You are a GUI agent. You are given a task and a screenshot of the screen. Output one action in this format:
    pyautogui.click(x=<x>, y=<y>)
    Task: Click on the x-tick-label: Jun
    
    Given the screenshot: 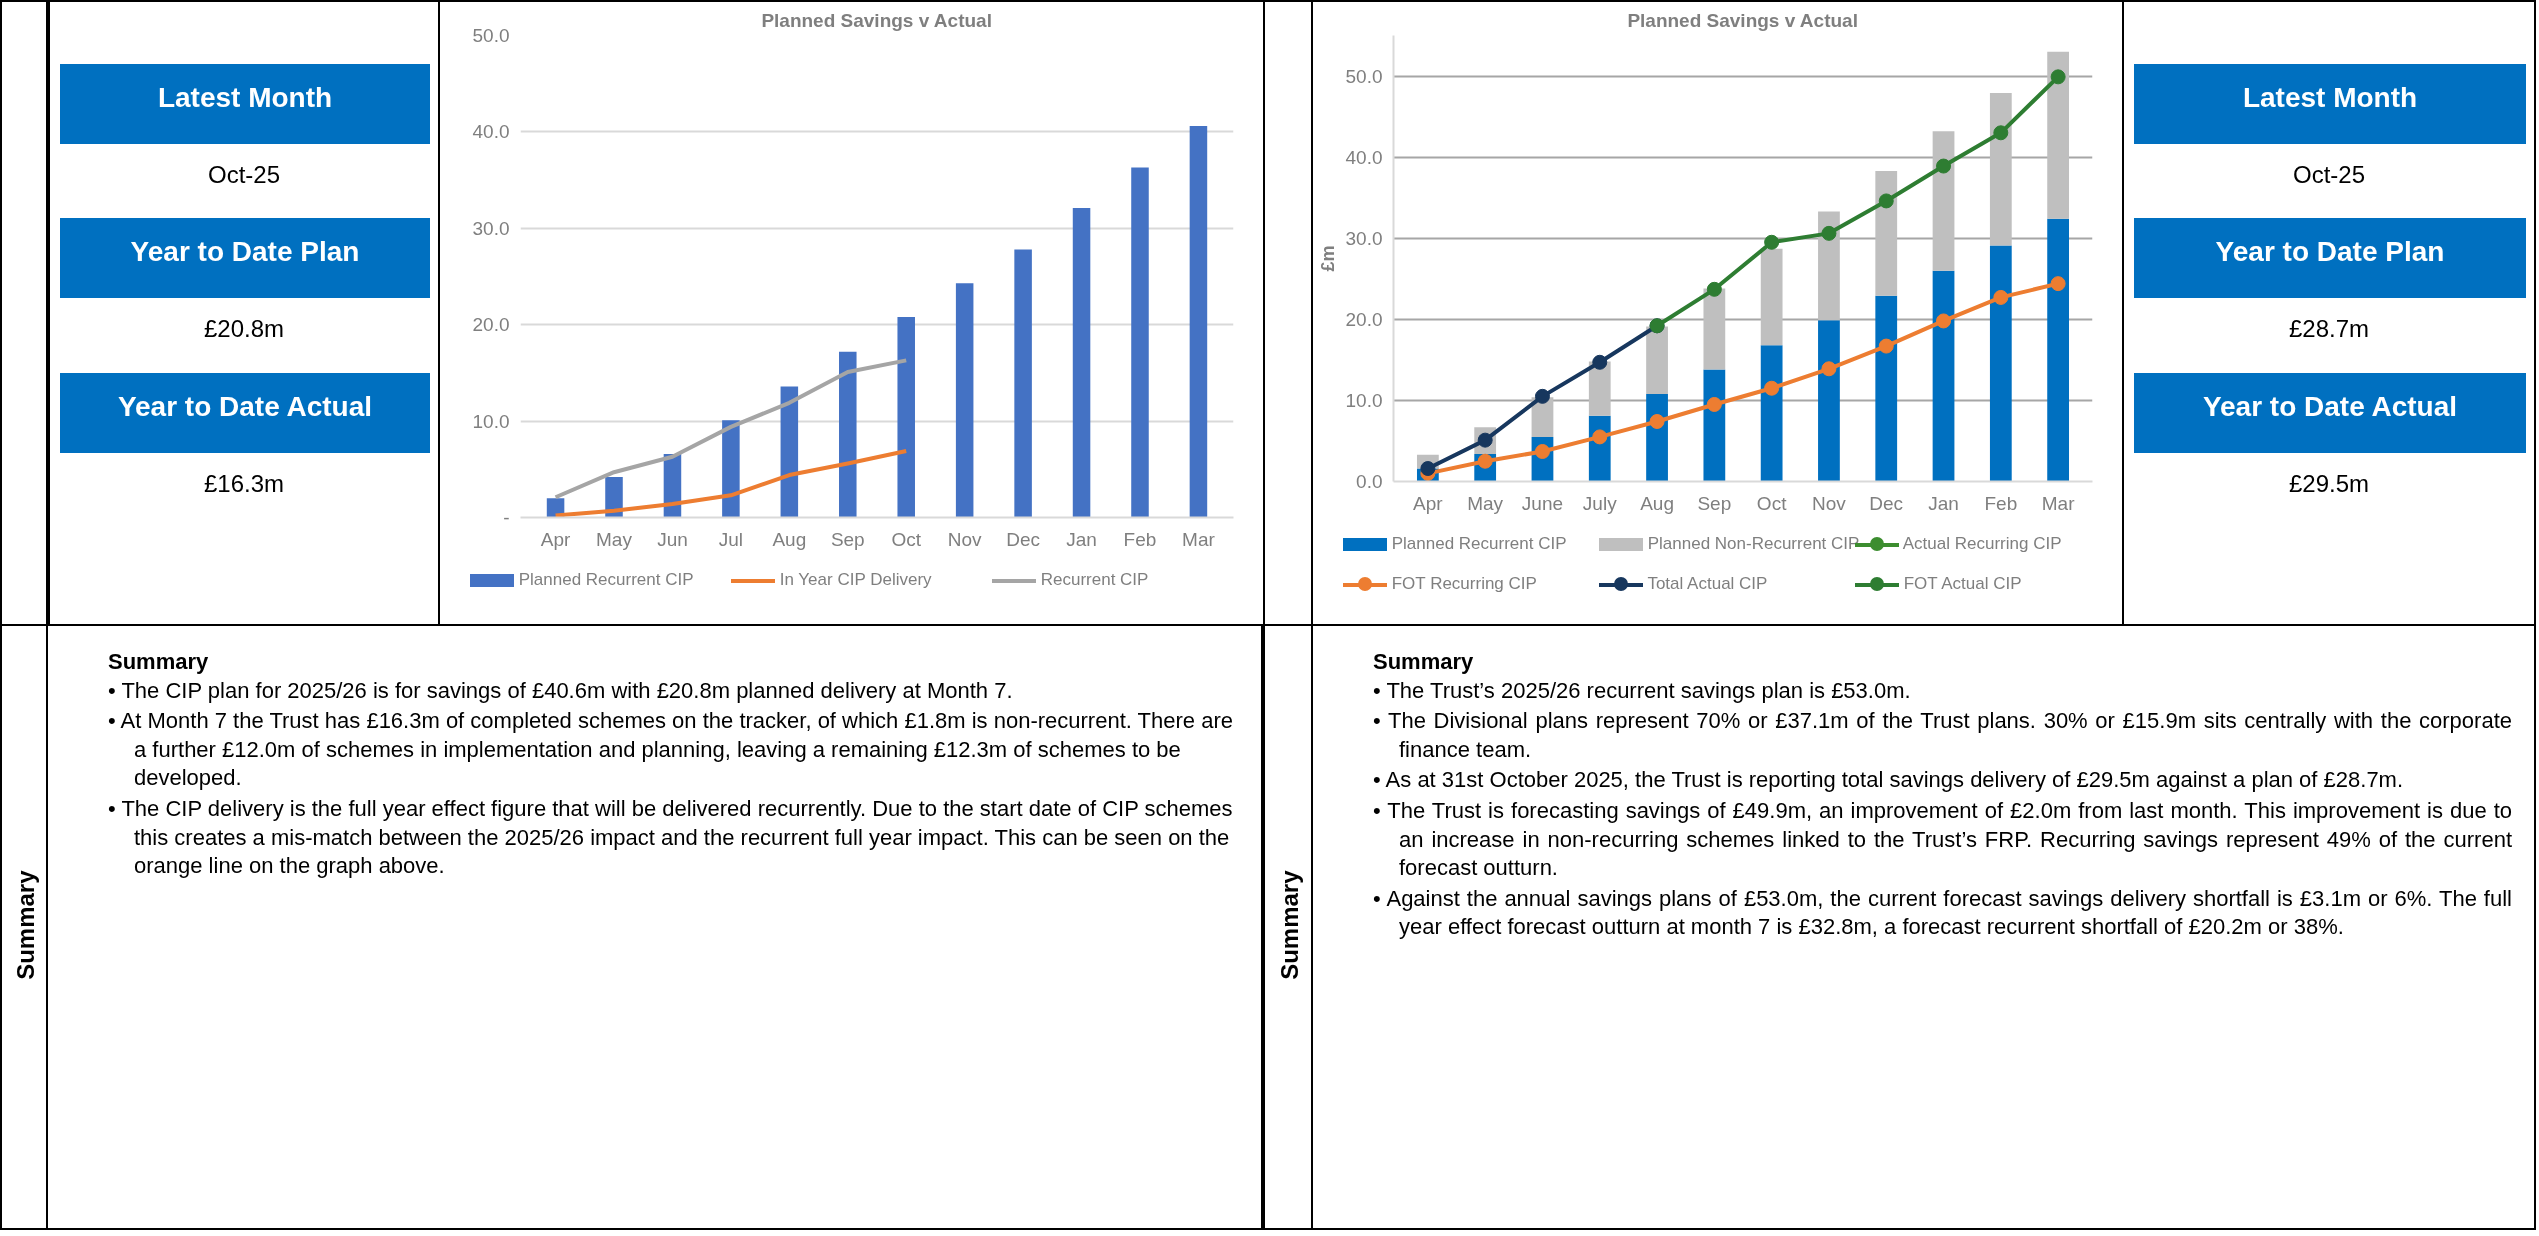 What is the action you would take?
    pyautogui.click(x=672, y=539)
    